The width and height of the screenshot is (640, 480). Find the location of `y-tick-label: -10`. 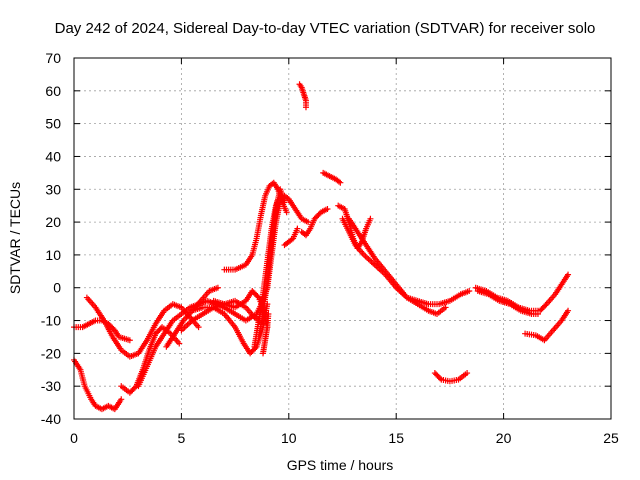

y-tick-label: -10 is located at coordinates (51, 321).